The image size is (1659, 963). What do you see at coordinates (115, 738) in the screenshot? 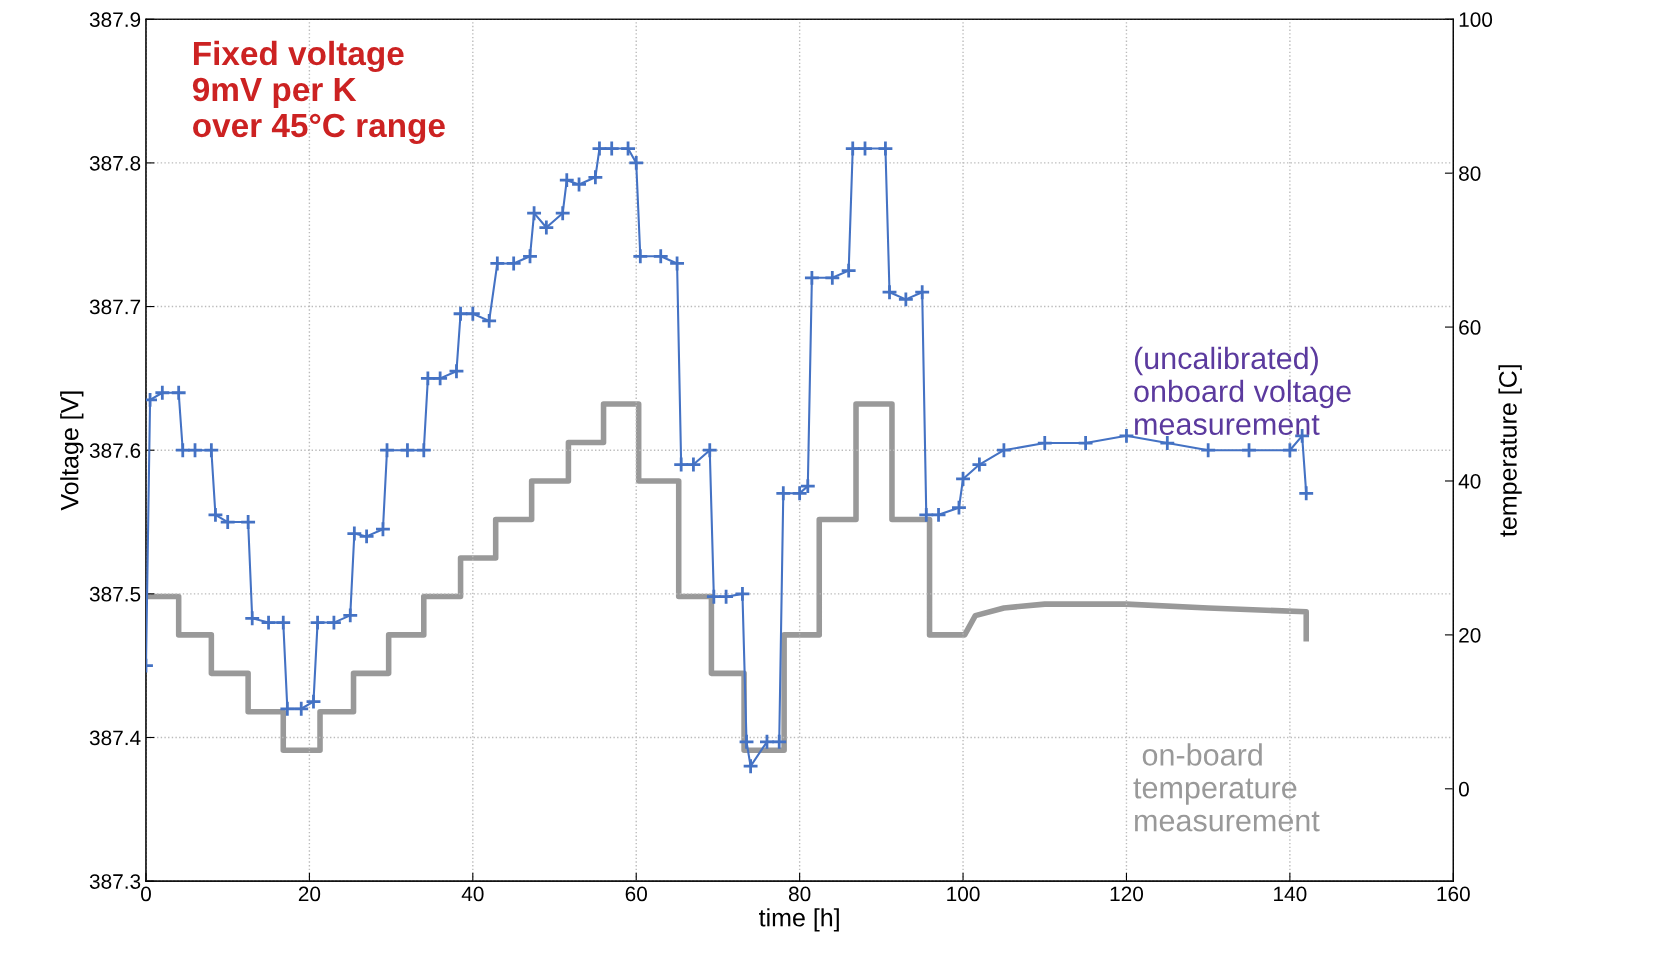
I see `y-tick-label: 387.4` at bounding box center [115, 738].